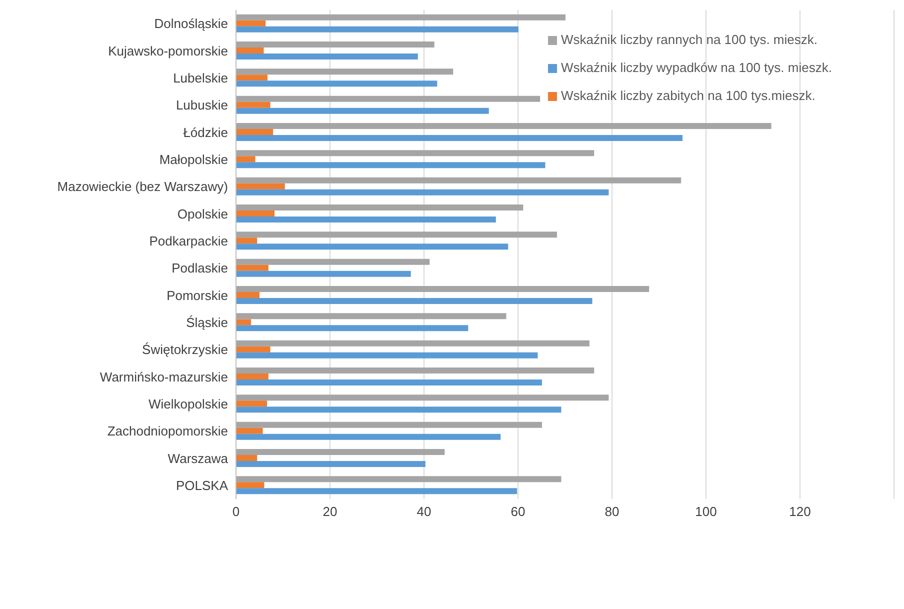  Describe the element at coordinates (167, 431) in the screenshot. I see `y-tick-label: Zachodniopomorskie` at that location.